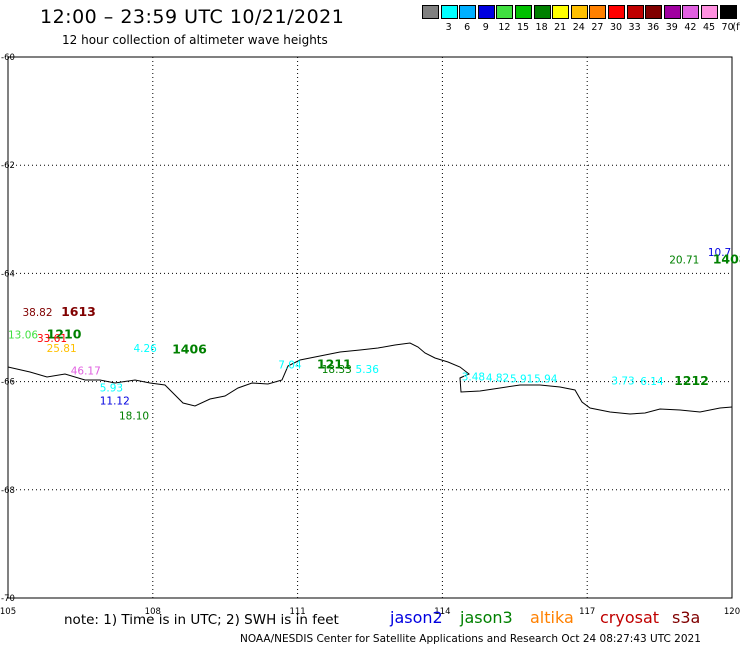  I want to click on observation-time-label: 1212, so click(691, 380).